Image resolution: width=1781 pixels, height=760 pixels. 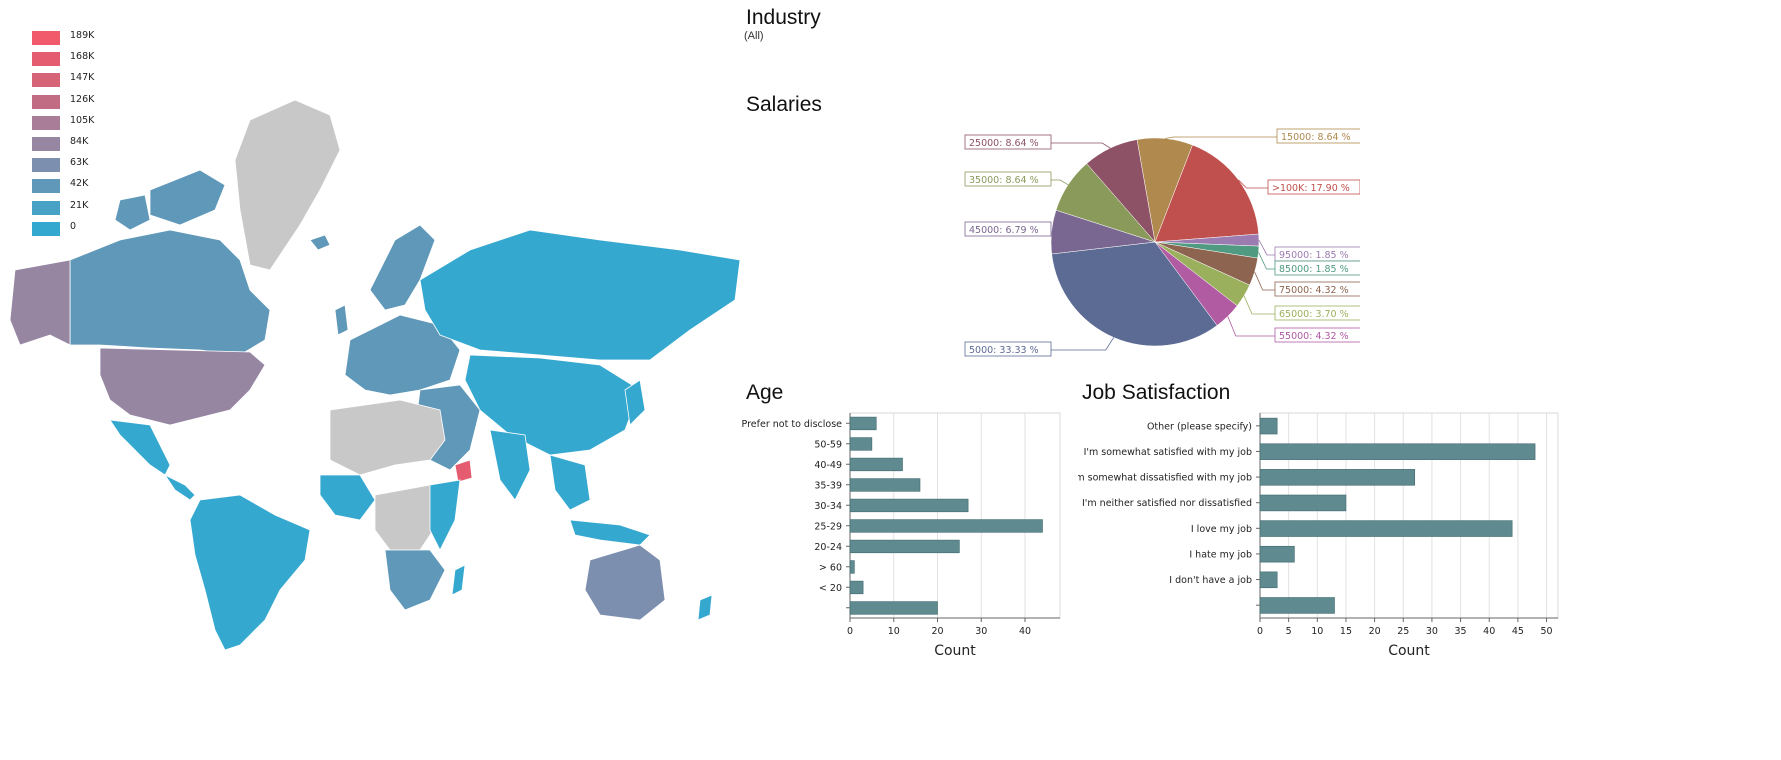 What do you see at coordinates (1518, 631) in the screenshot?
I see `x-tick-label: 45` at bounding box center [1518, 631].